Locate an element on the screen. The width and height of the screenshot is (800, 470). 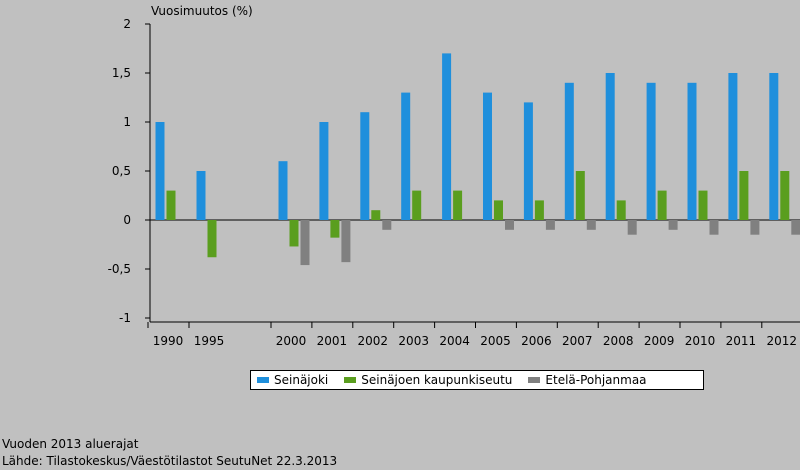
x-tick-label-2005: 2005 is located at coordinates (495, 341).